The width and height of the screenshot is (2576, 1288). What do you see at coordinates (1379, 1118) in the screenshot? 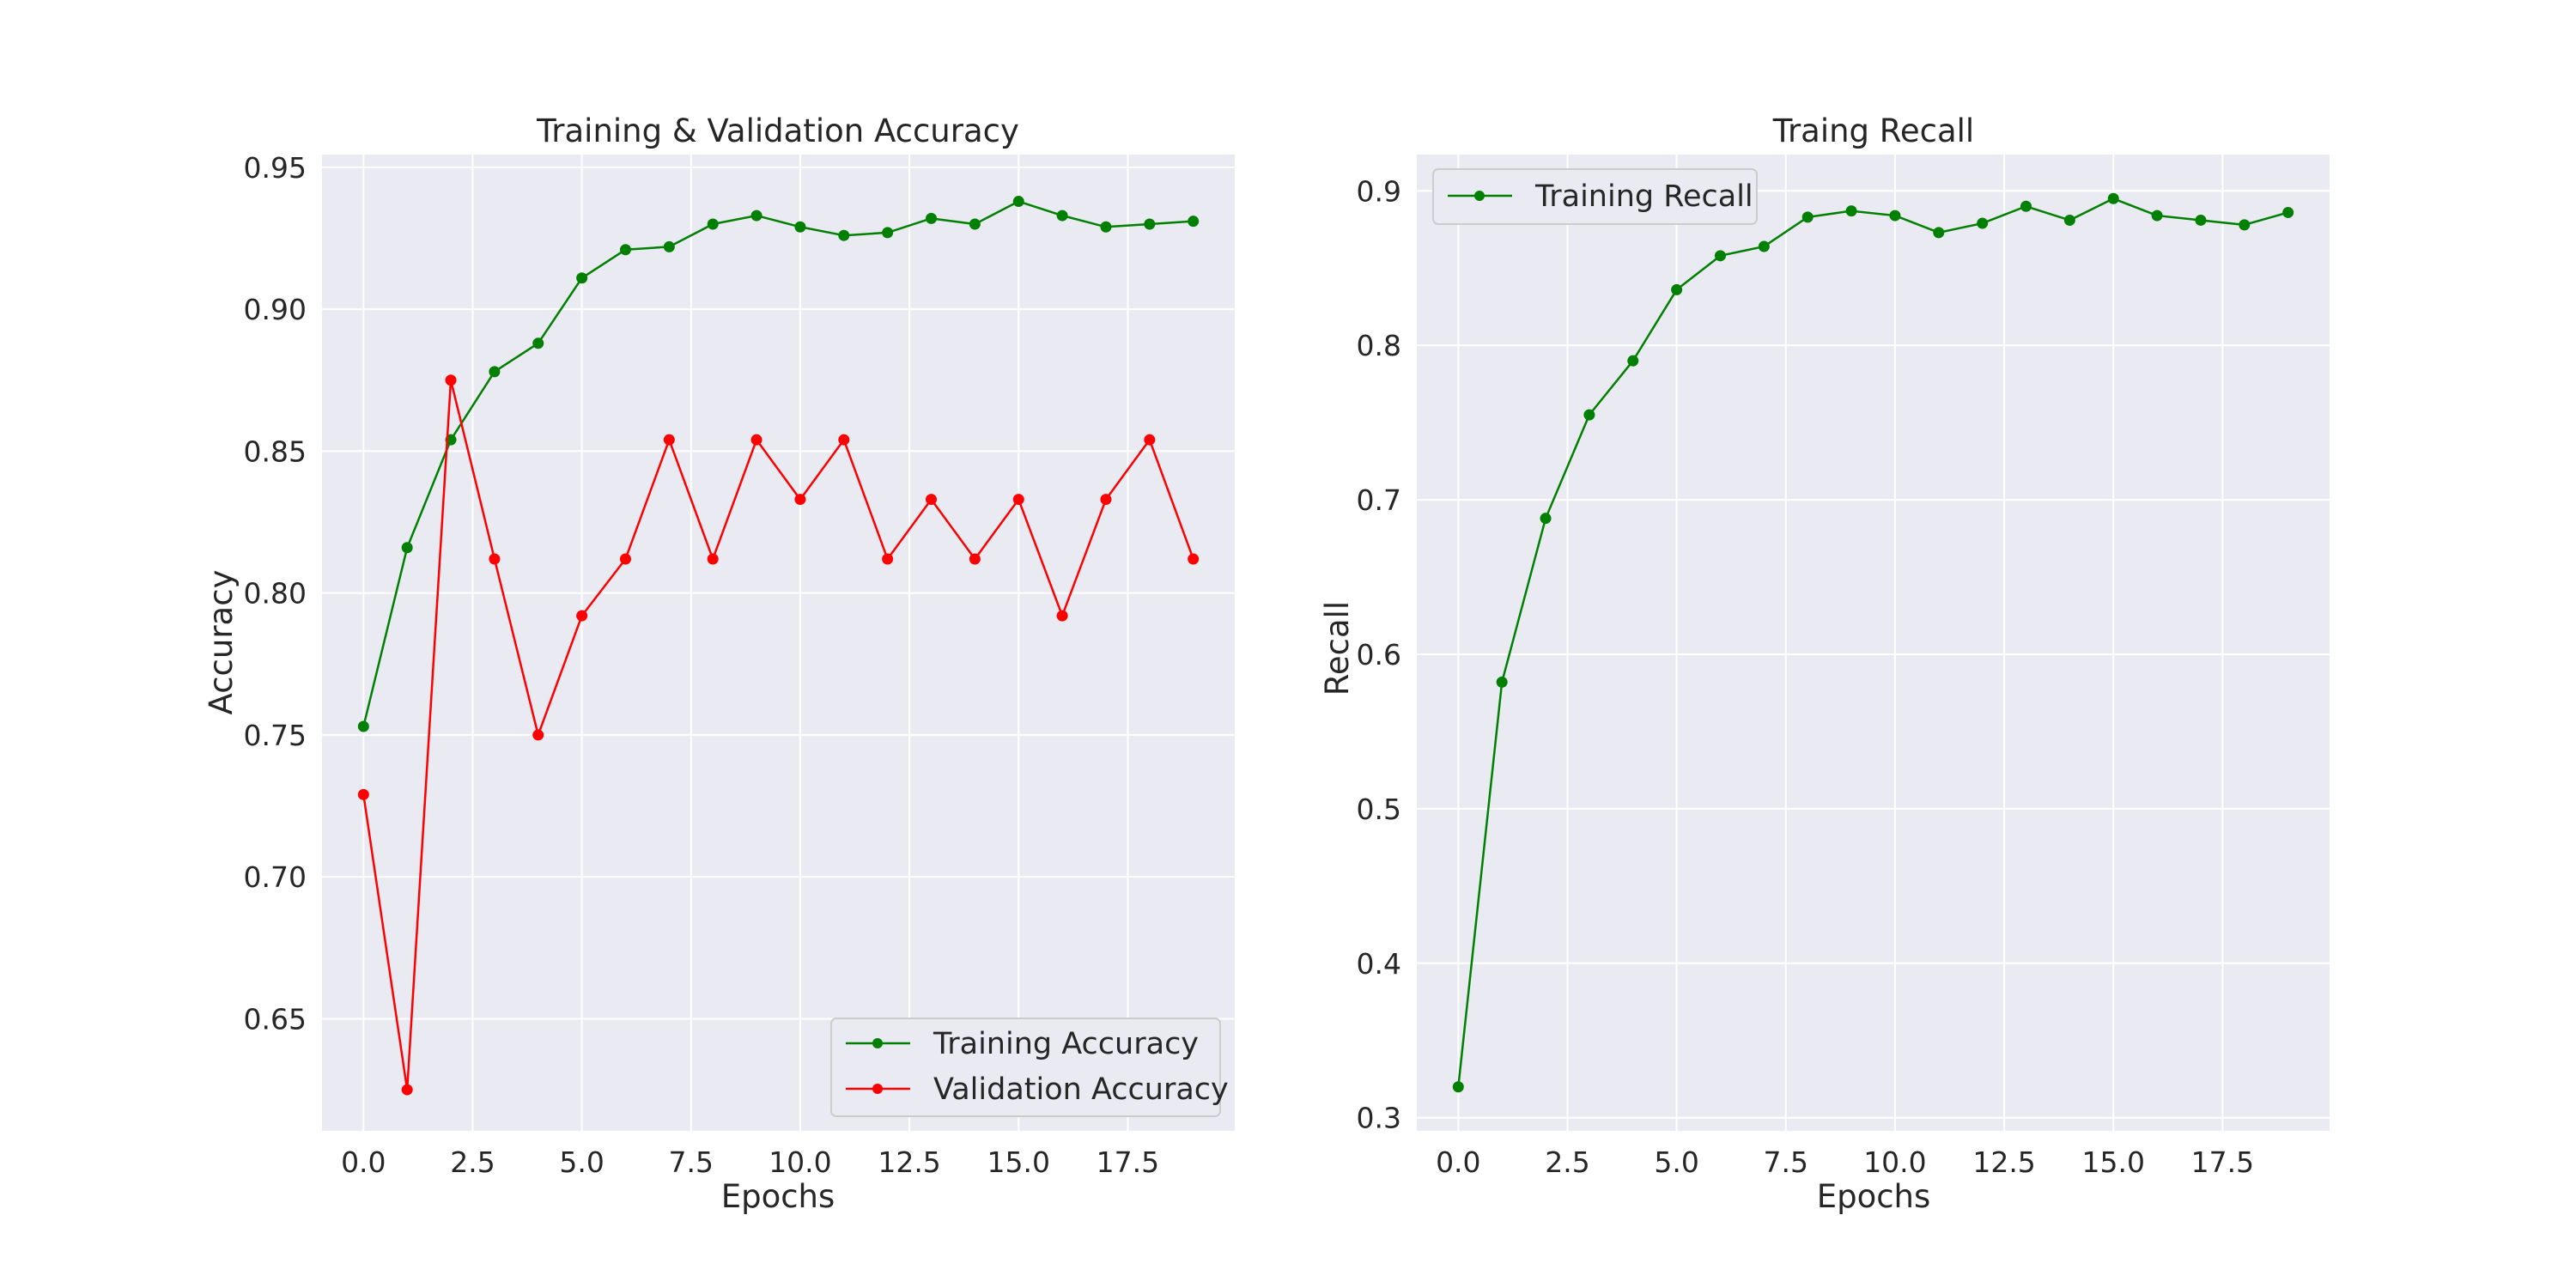
I see `recall-y-tick-label: 0.3` at bounding box center [1379, 1118].